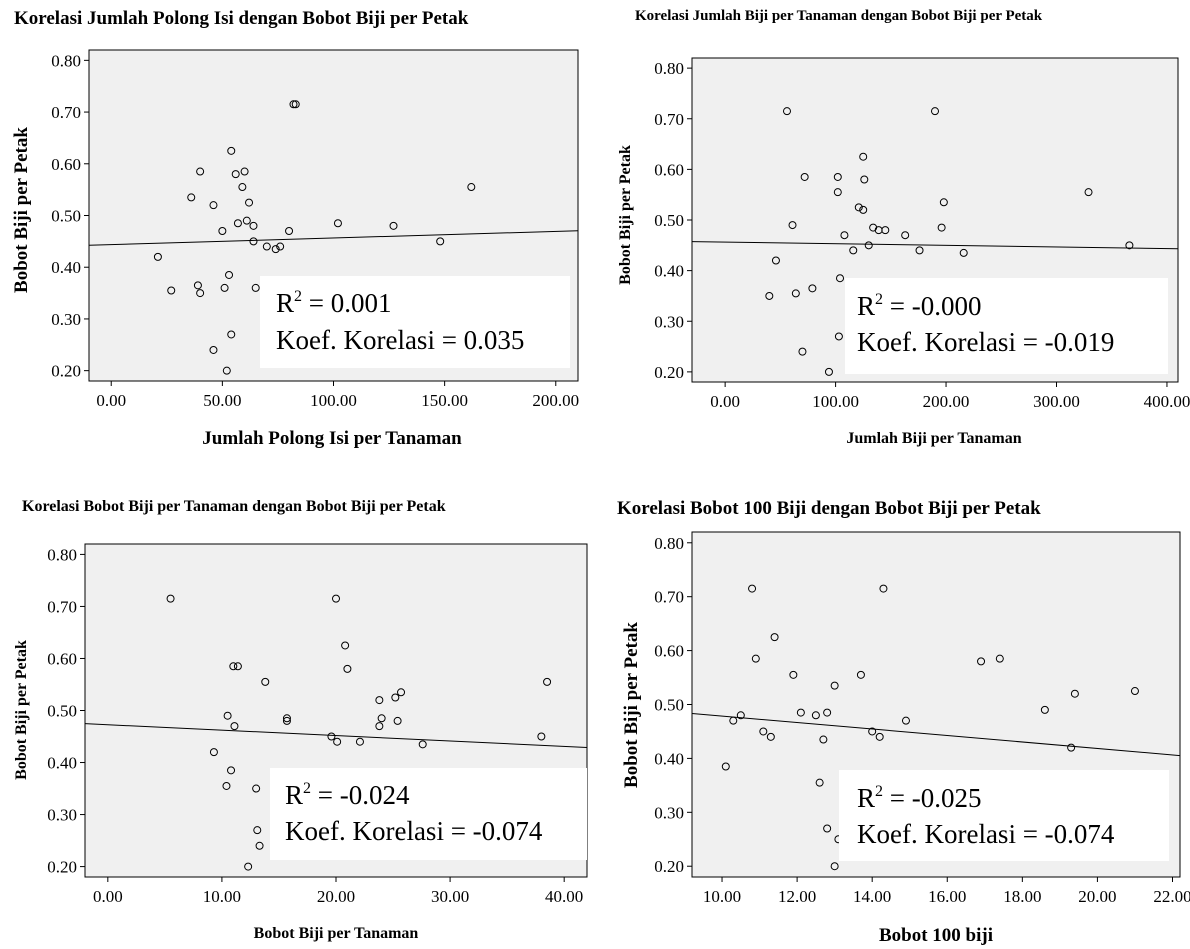 This screenshot has width=1190, height=949. Describe the element at coordinates (444, 400) in the screenshot. I see `x-tick-label: 150.00` at that location.